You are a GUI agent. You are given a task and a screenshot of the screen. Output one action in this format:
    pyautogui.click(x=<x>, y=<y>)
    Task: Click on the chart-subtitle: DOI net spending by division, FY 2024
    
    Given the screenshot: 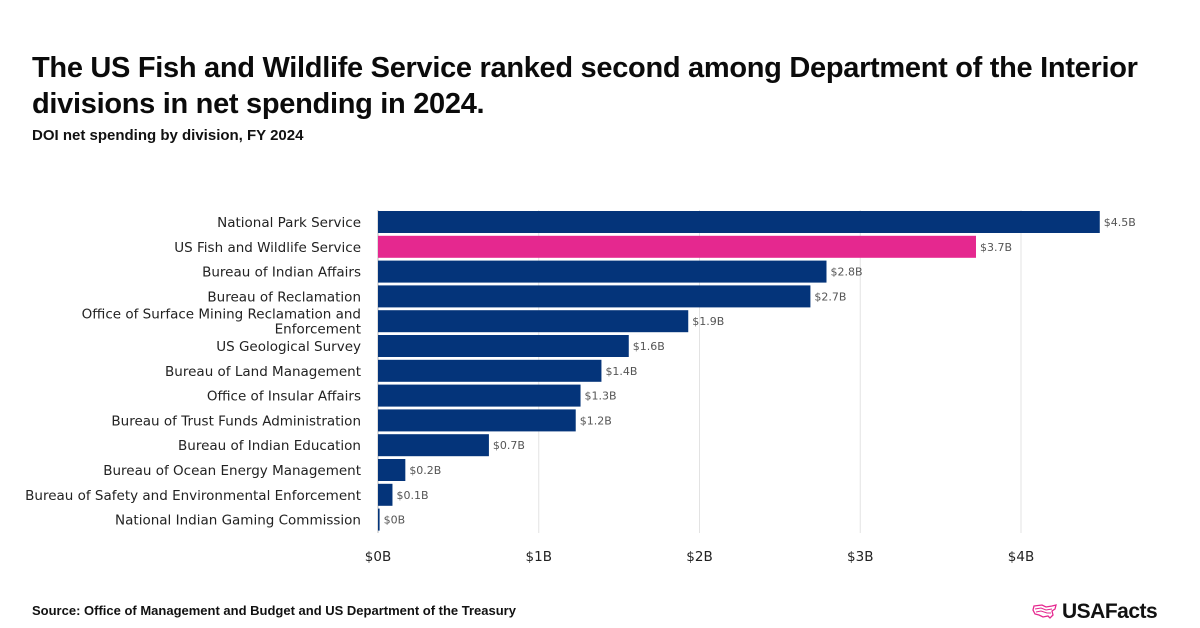 What is the action you would take?
    pyautogui.click(x=168, y=135)
    